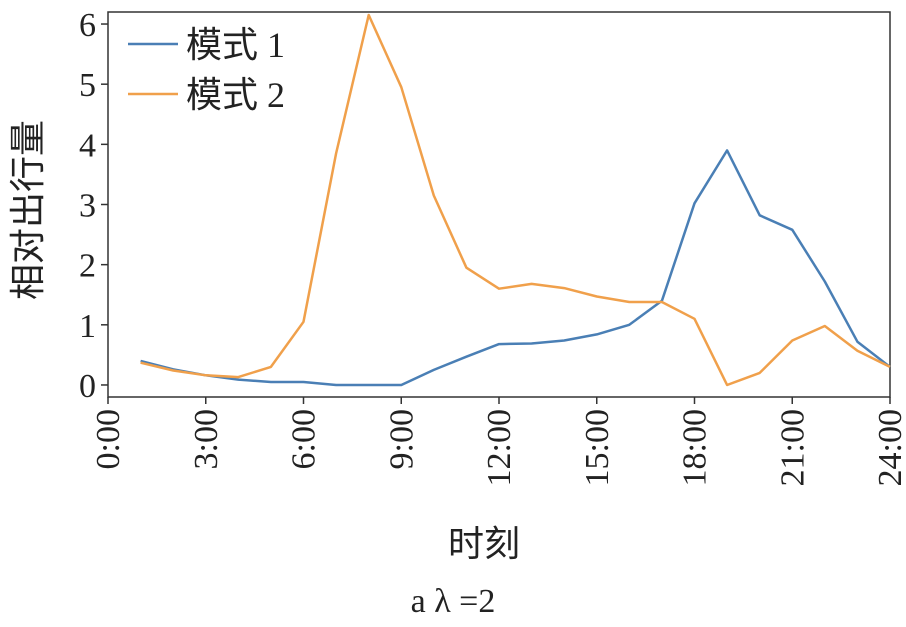 The height and width of the screenshot is (627, 906). Describe the element at coordinates (889, 447) in the screenshot. I see `x-tick-label: 24:00` at that location.